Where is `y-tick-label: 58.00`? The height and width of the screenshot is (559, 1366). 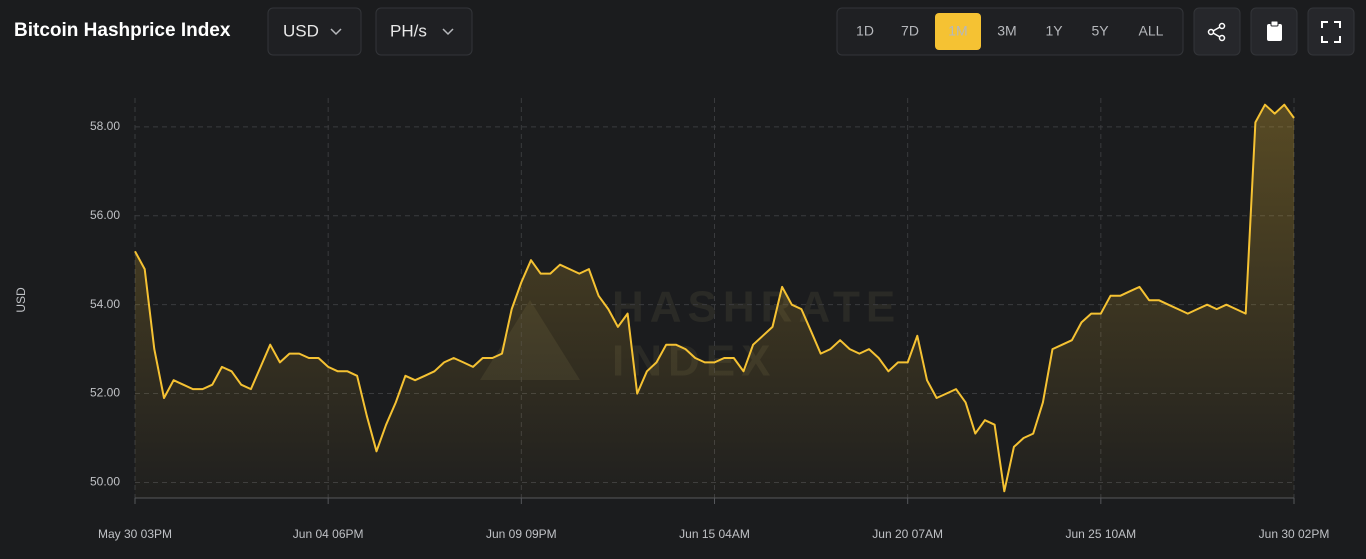 y-tick-label: 58.00 is located at coordinates (105, 126).